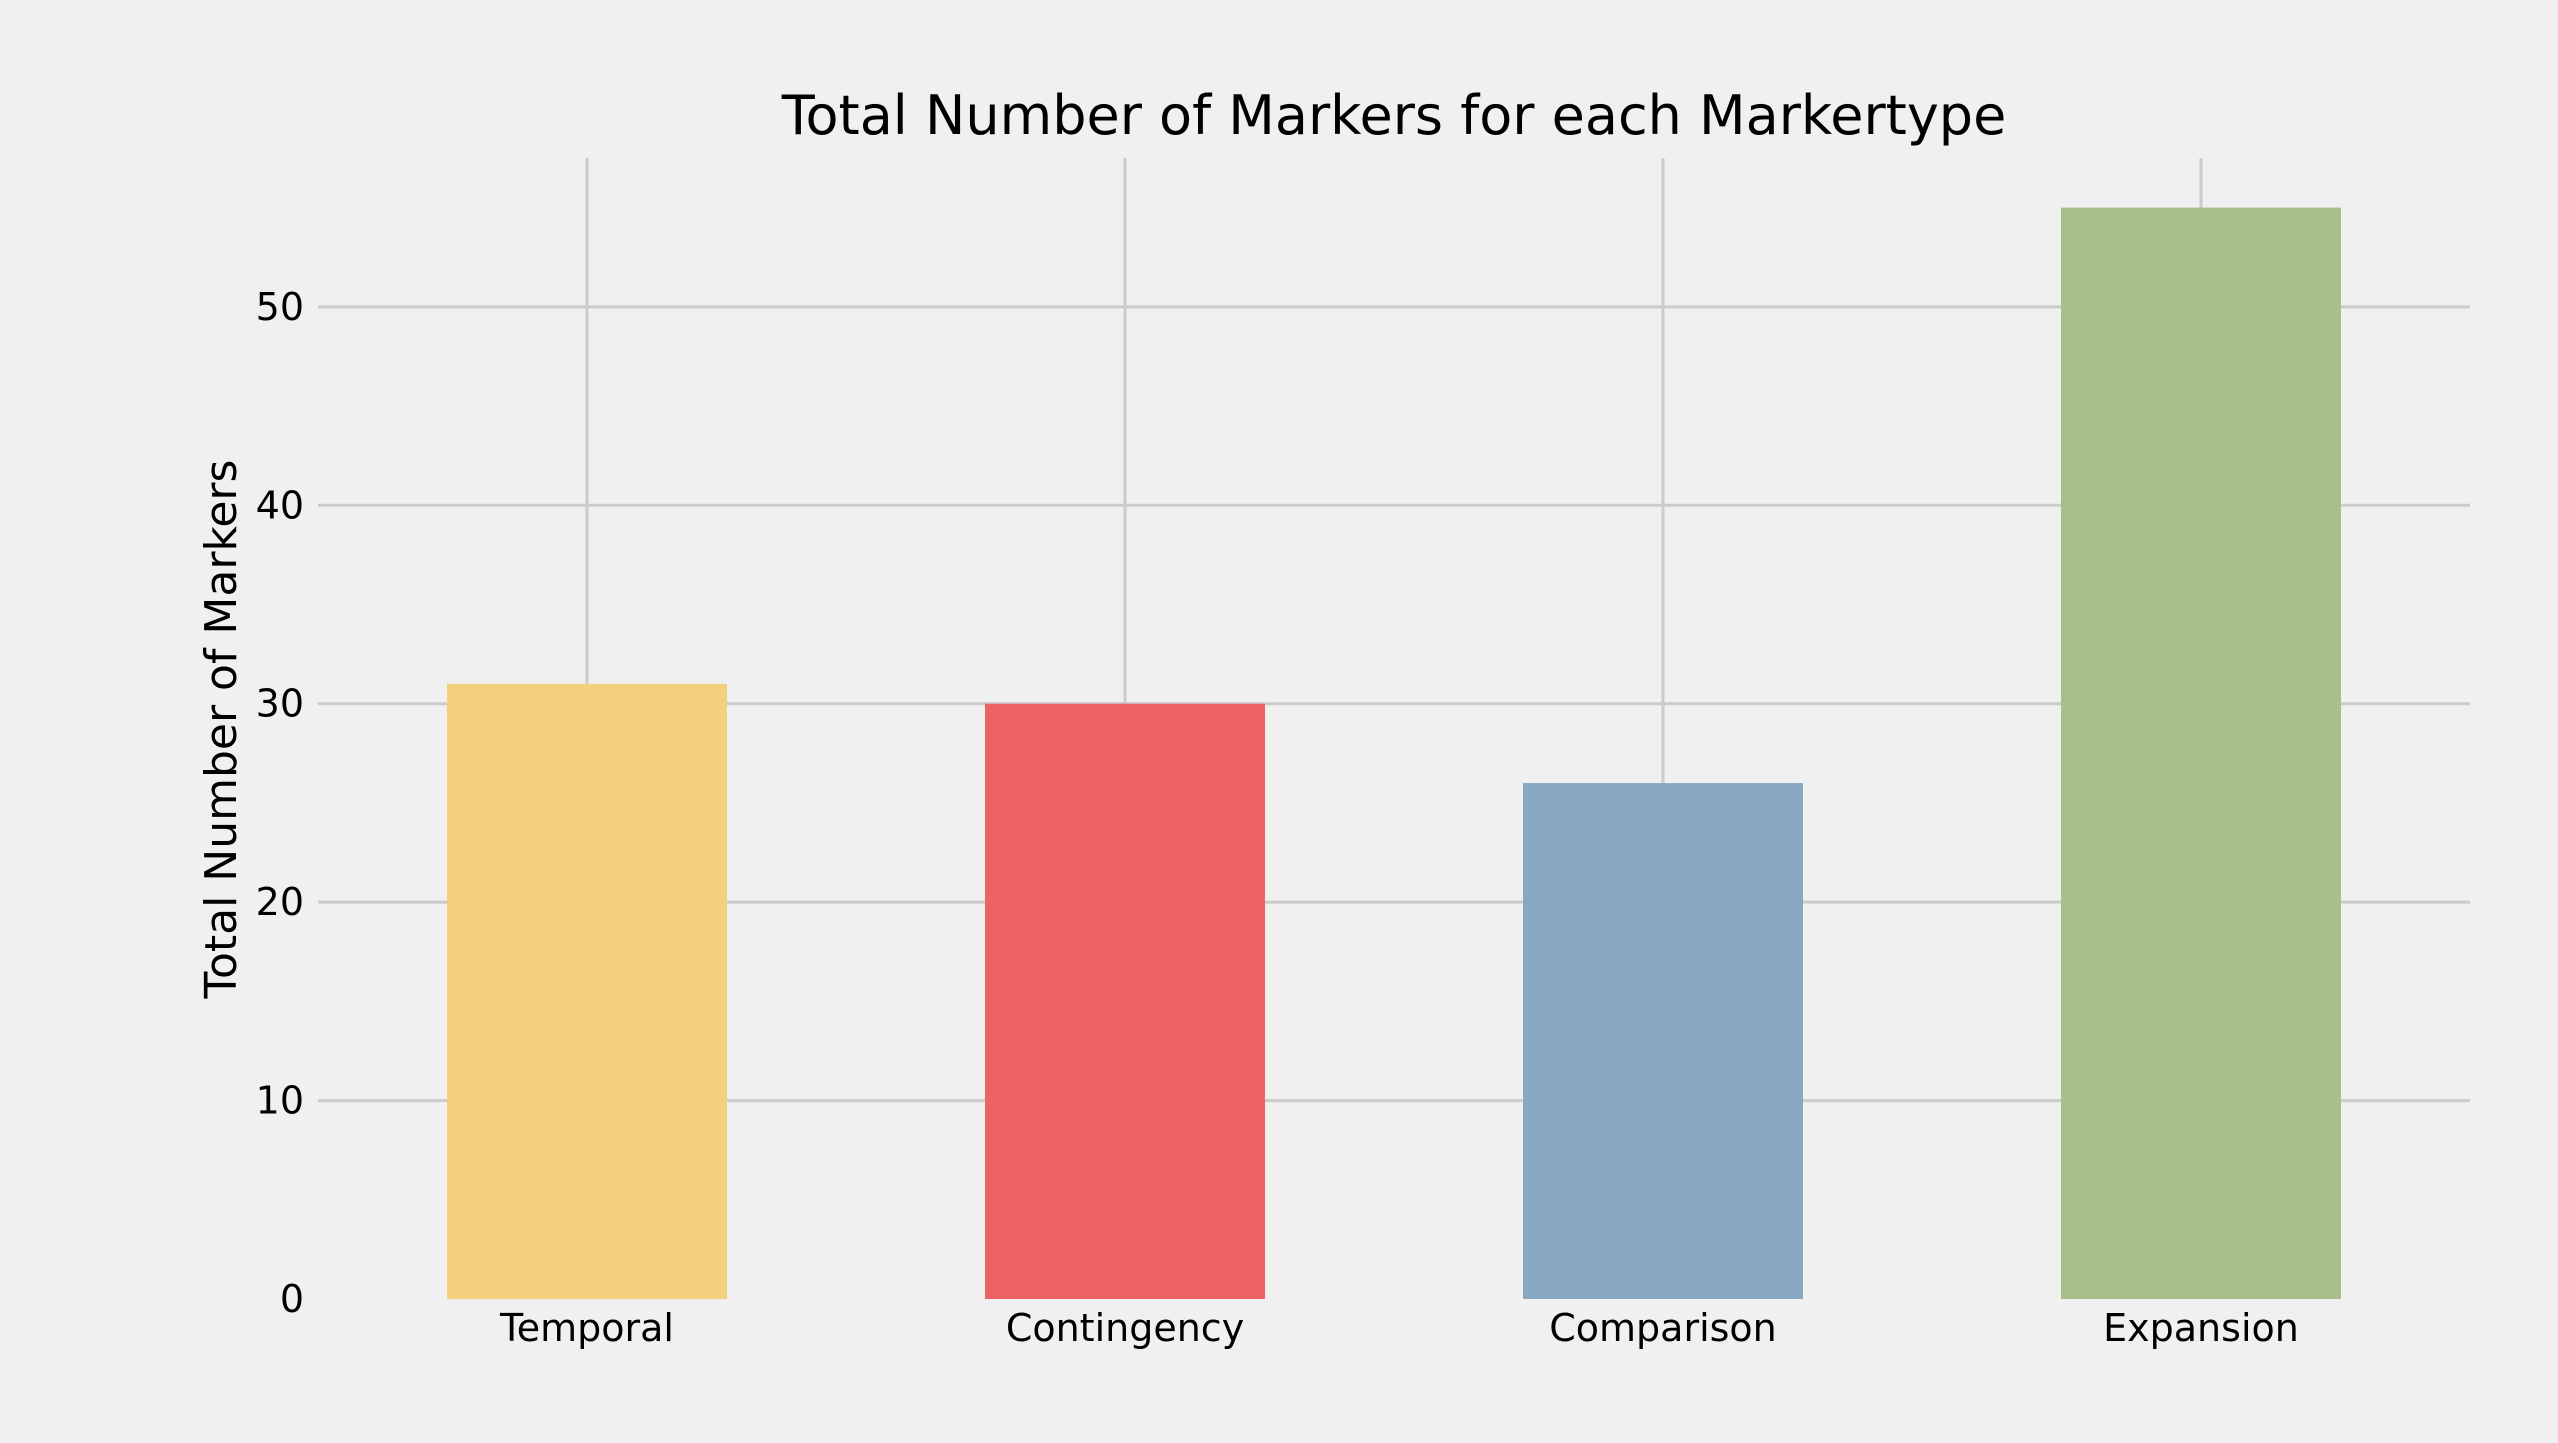  I want to click on x-tick-label: Comparison, so click(1663, 1328).